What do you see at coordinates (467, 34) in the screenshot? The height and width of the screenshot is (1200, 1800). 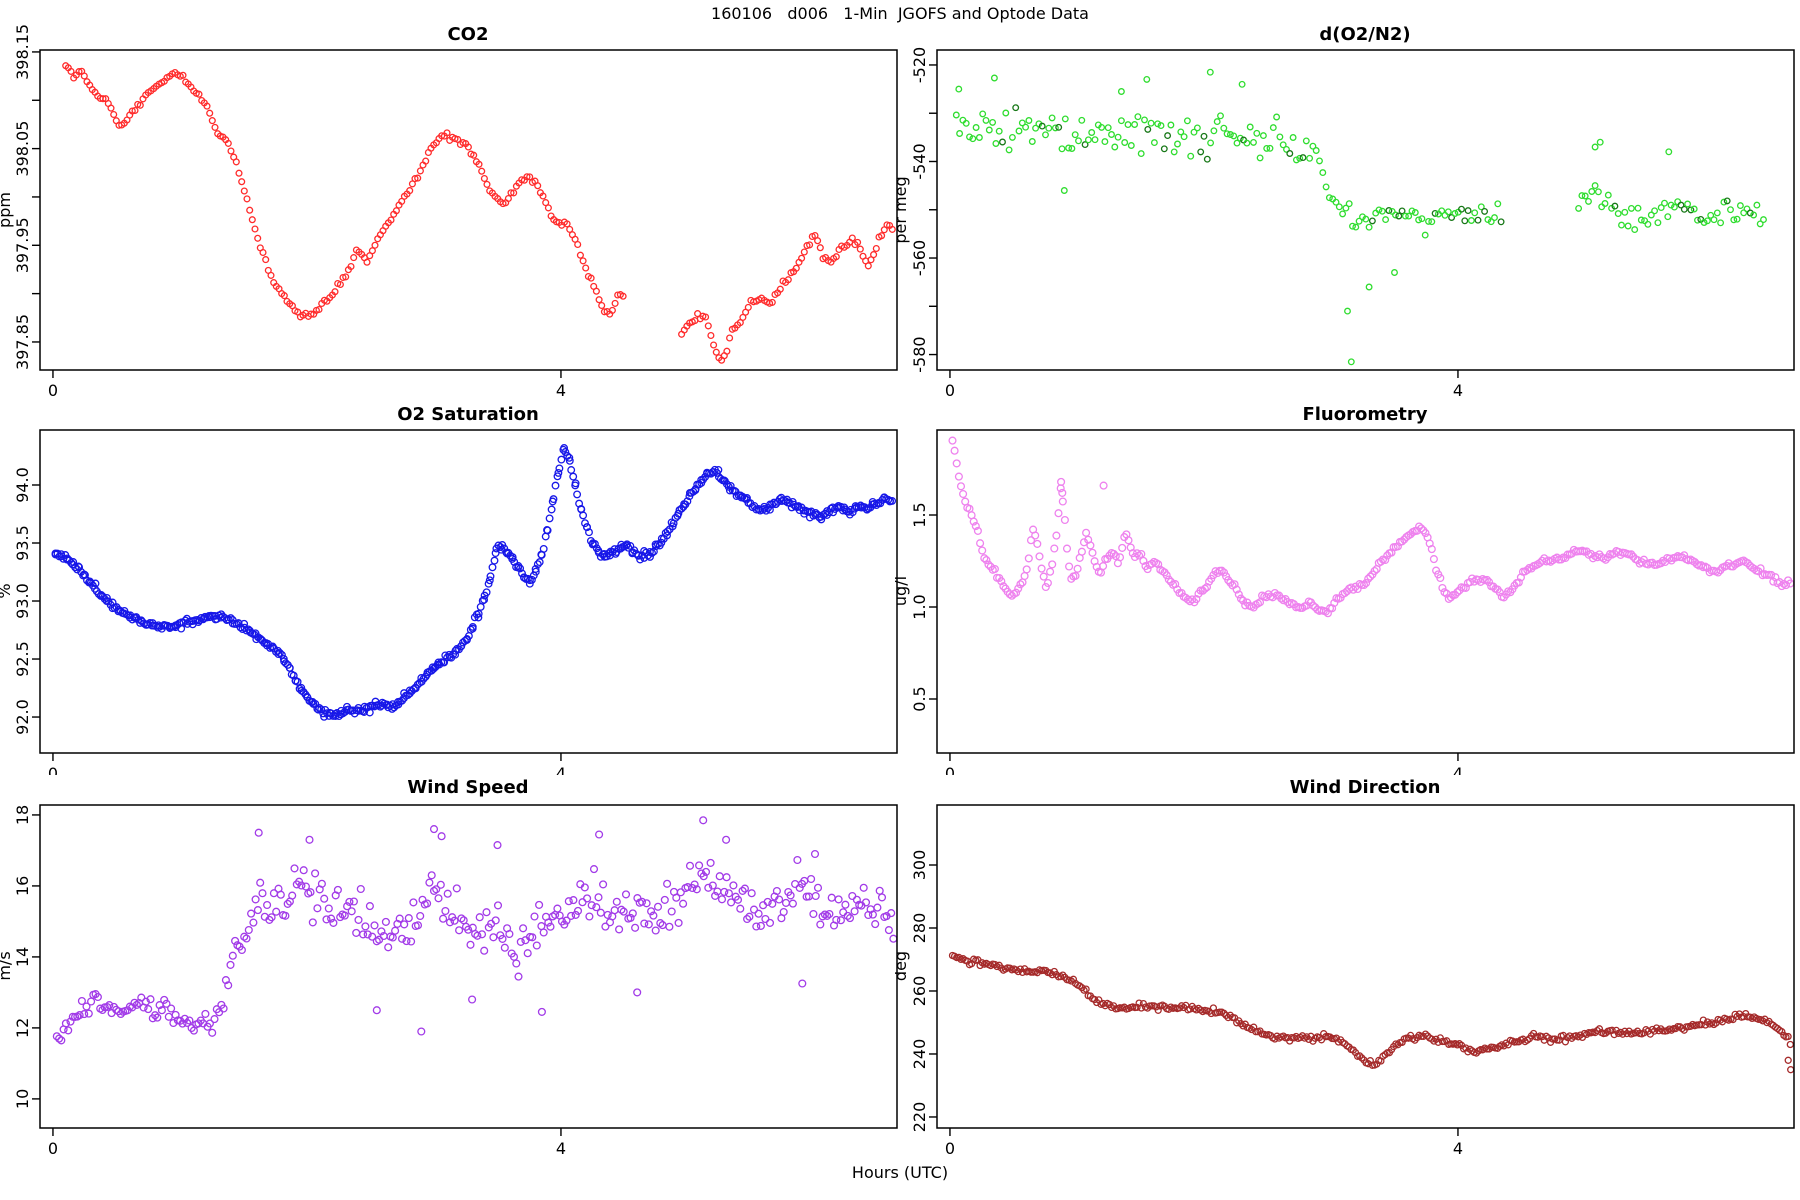 I see `panel-title-co2: CO2` at bounding box center [467, 34].